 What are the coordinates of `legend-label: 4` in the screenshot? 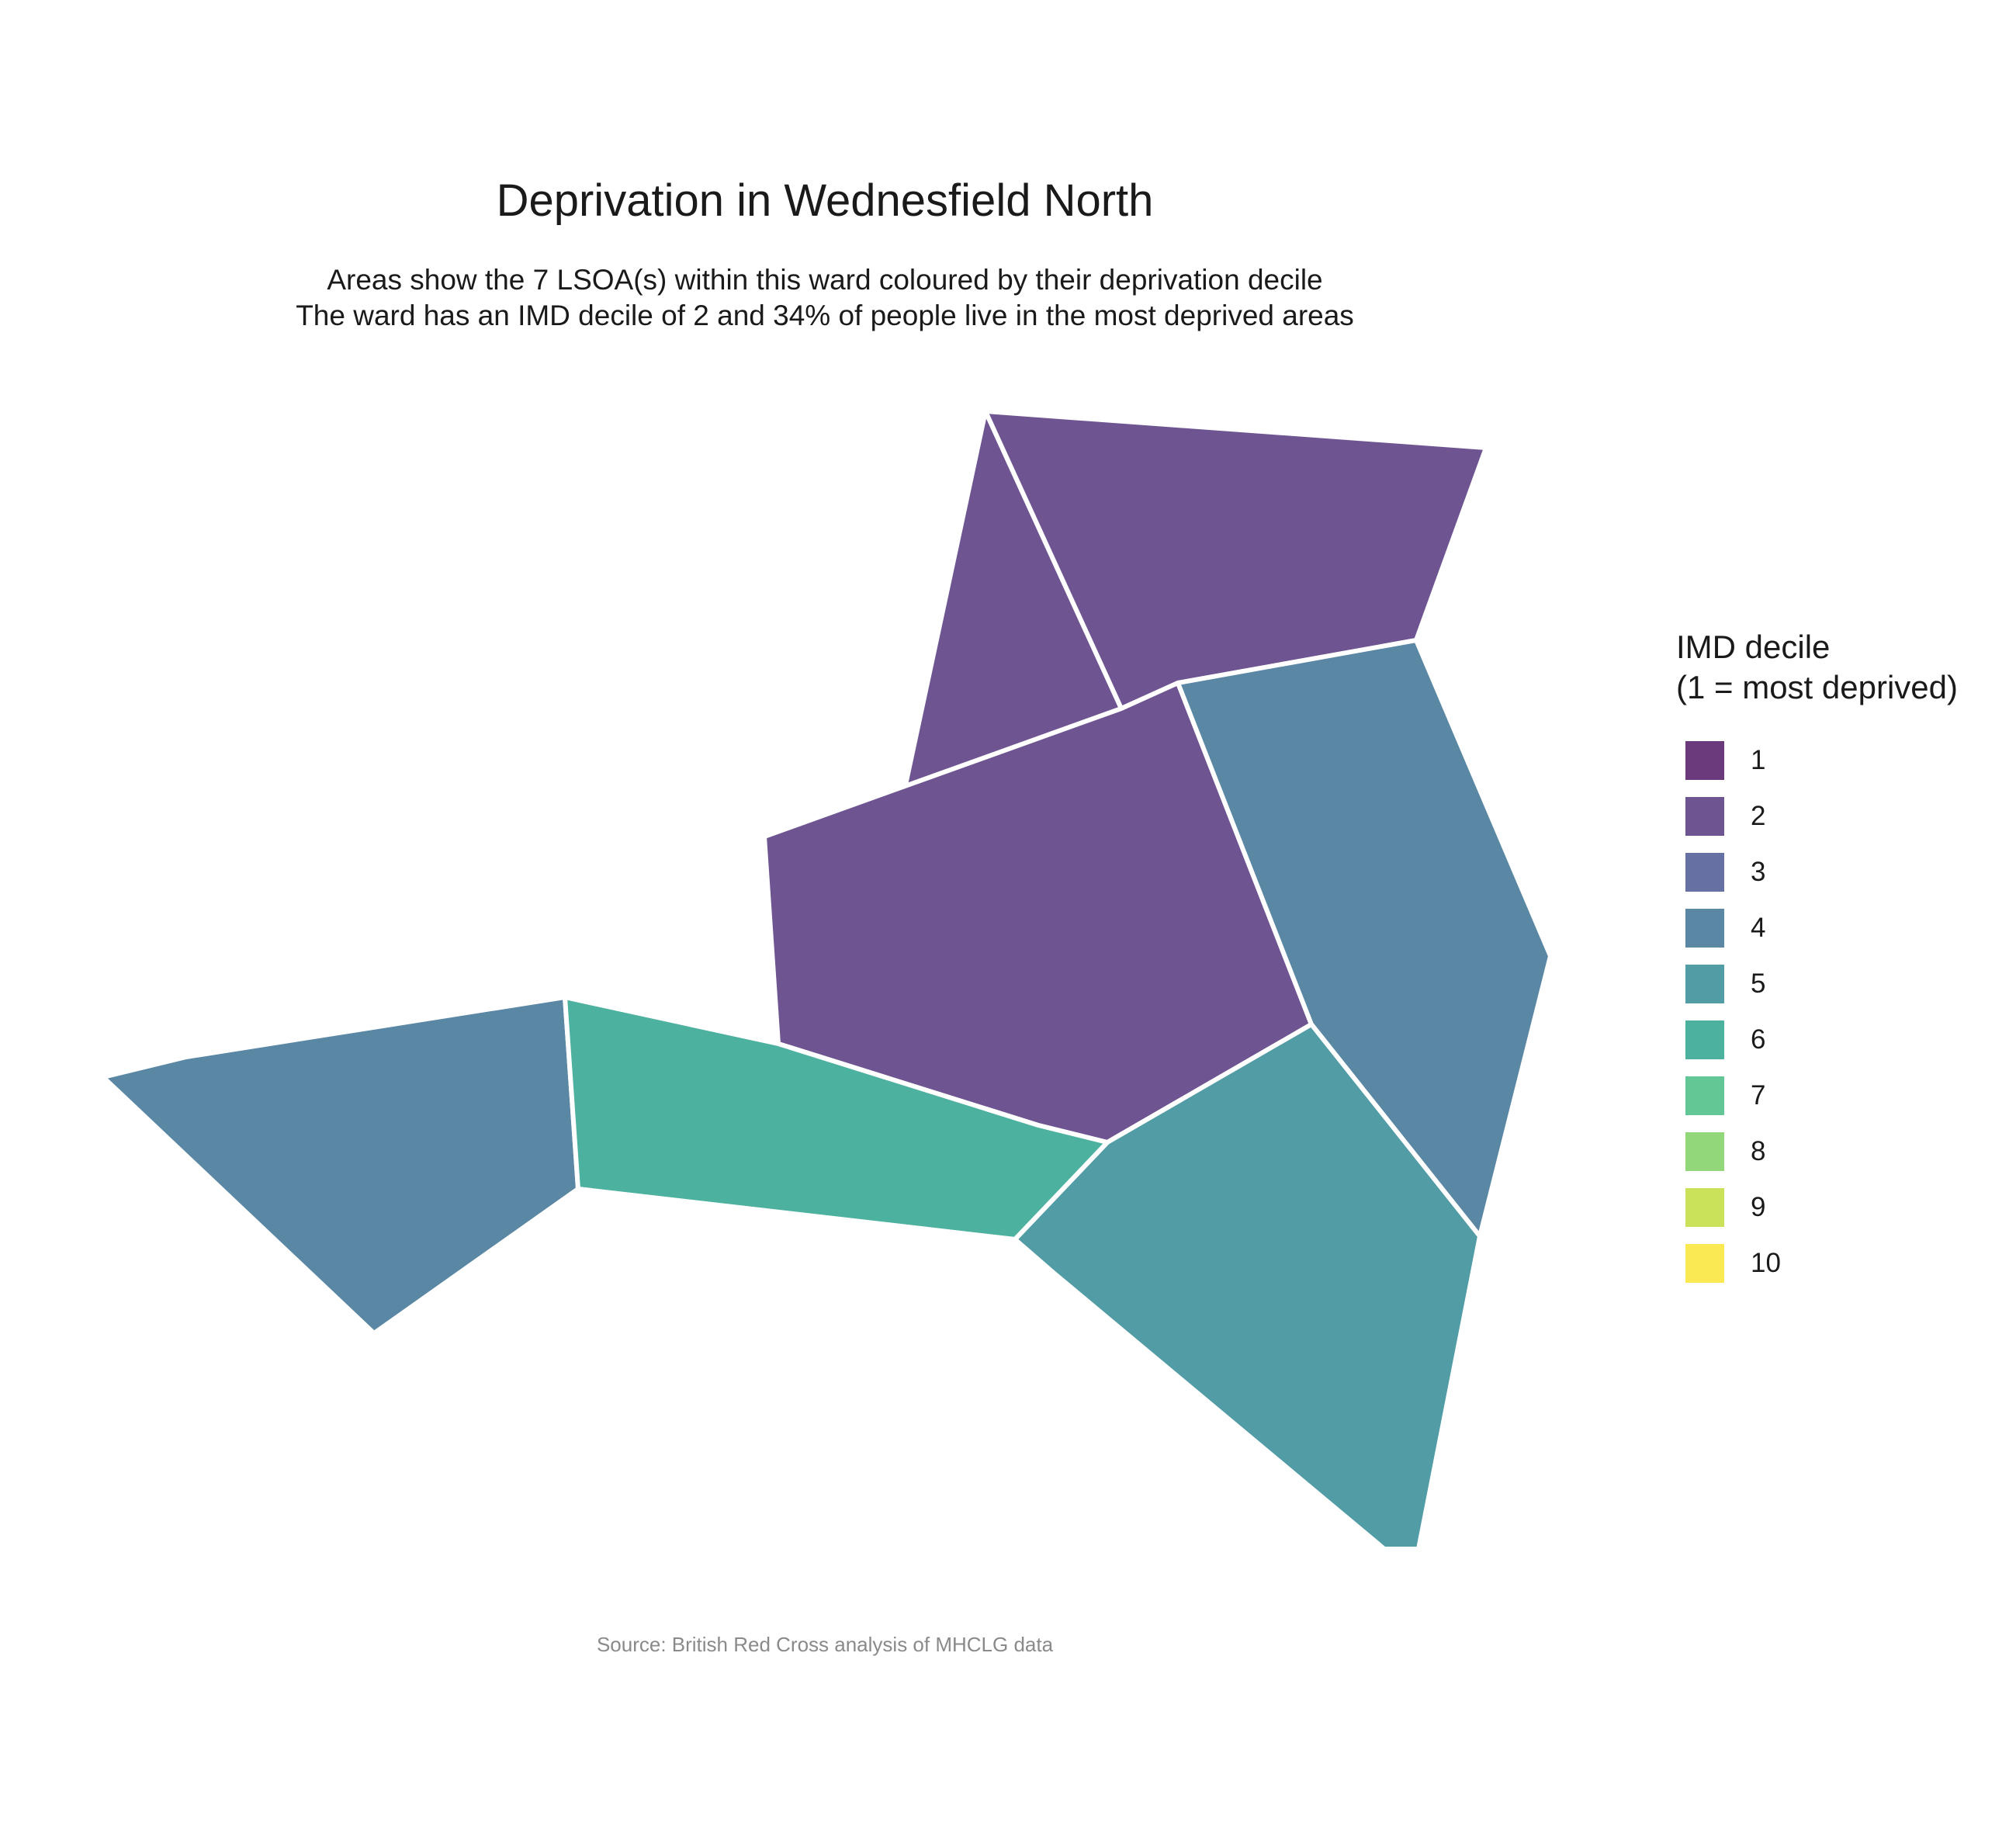 It's located at (1759, 928).